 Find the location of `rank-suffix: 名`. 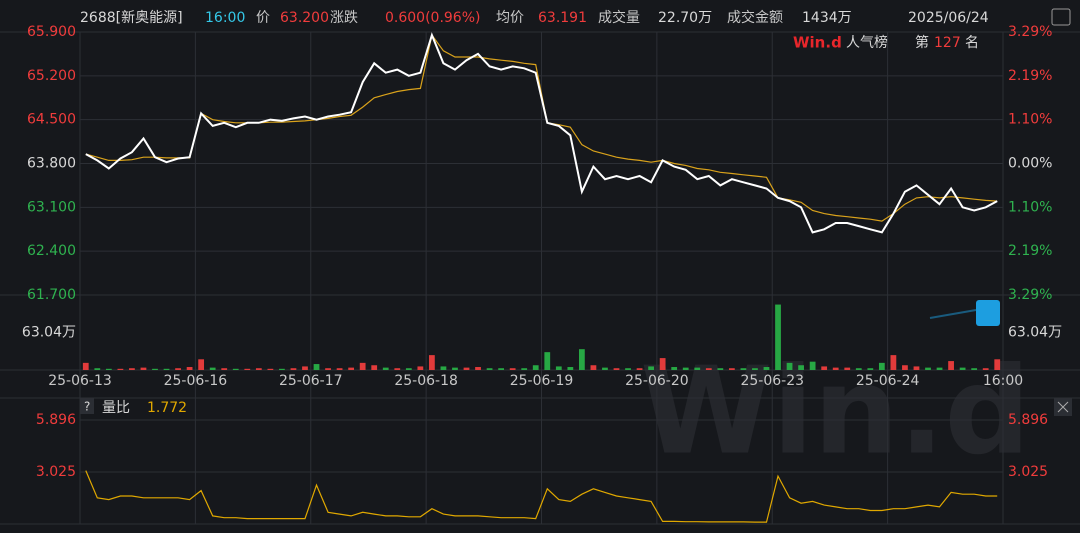

rank-suffix: 名 is located at coordinates (972, 43).